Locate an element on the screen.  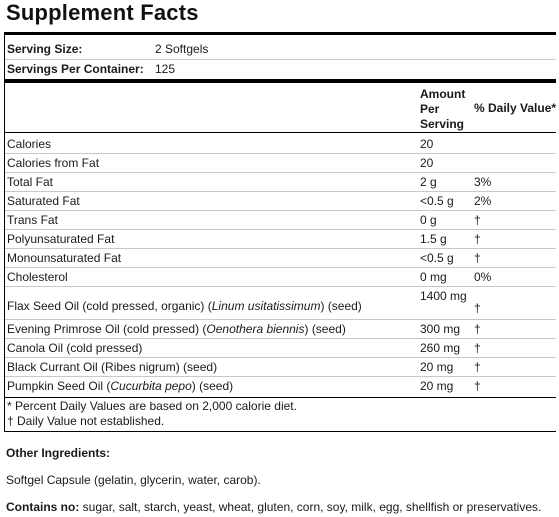
nutrient-name-text: Pumpkin Seed Oil ( is located at coordinates (59, 386).